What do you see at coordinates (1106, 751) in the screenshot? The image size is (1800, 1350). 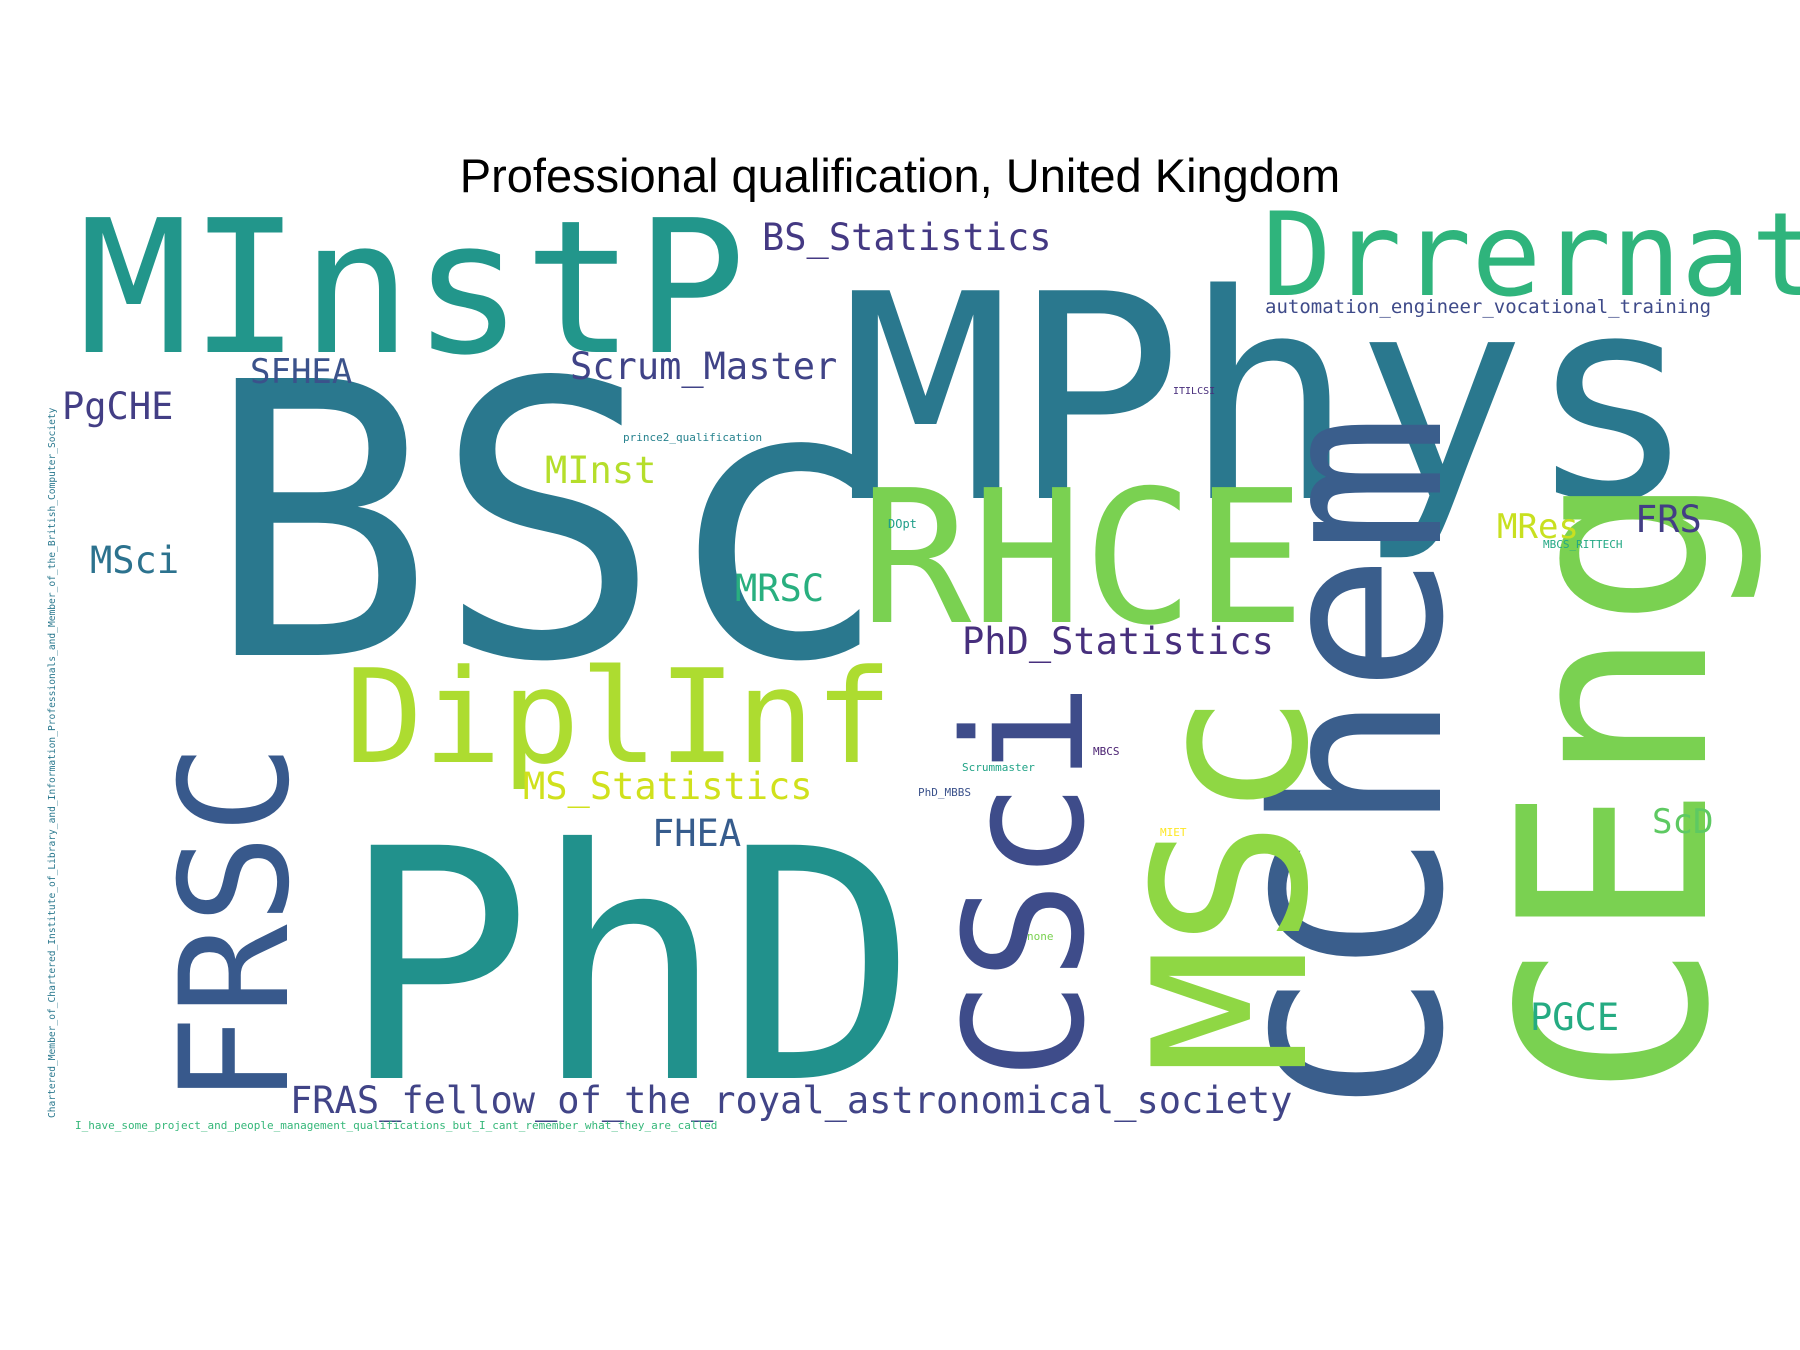 I see `word-mbcs: MBCS` at bounding box center [1106, 751].